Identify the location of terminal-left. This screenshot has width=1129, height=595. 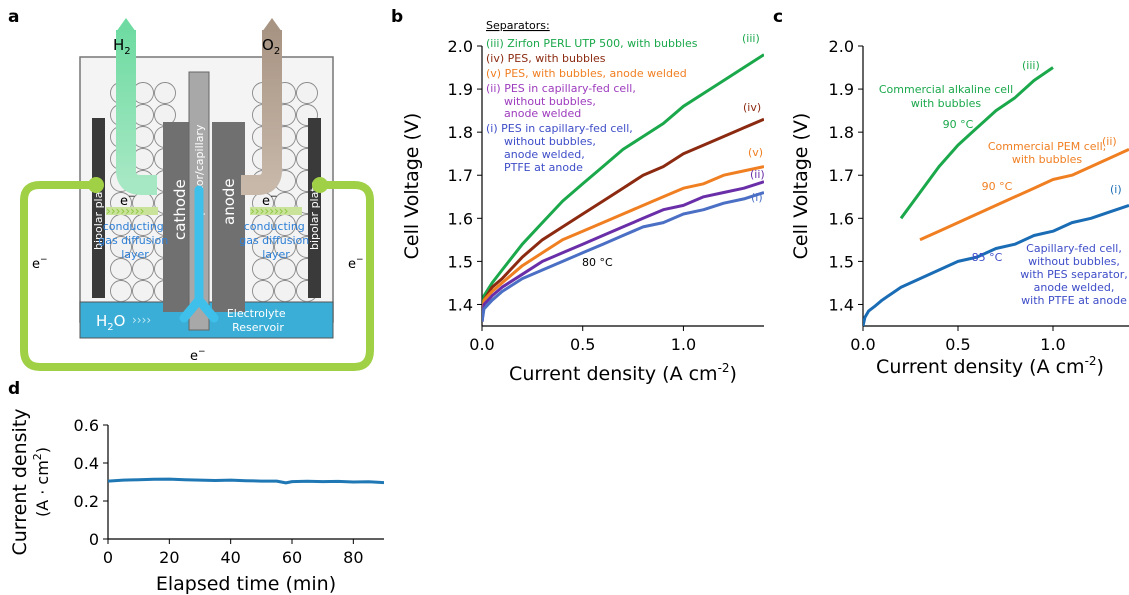
(96, 185).